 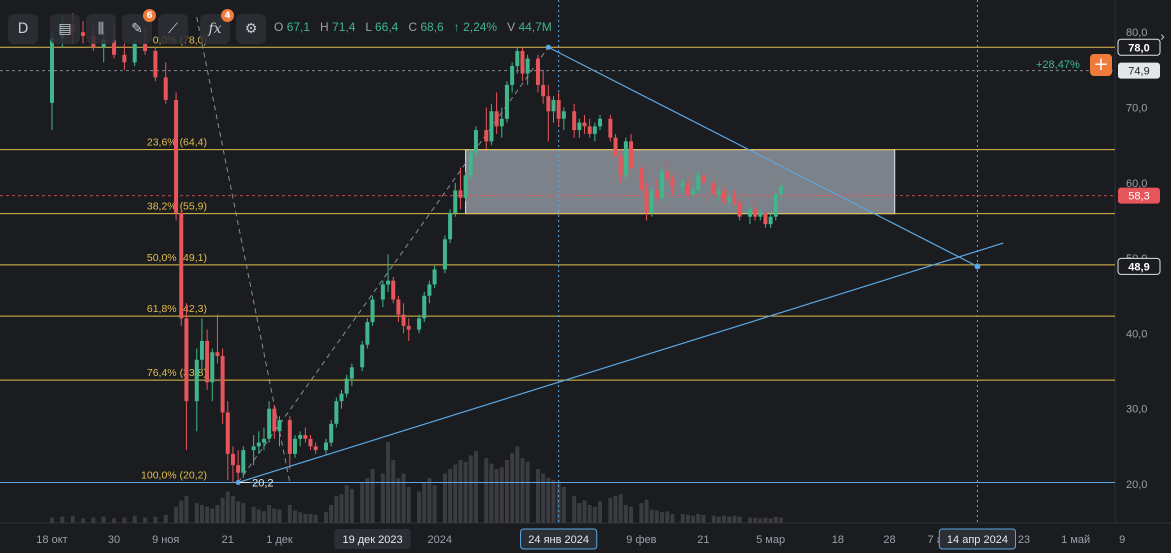 I want to click on collapse-scale-button: ›, so click(x=1162, y=37).